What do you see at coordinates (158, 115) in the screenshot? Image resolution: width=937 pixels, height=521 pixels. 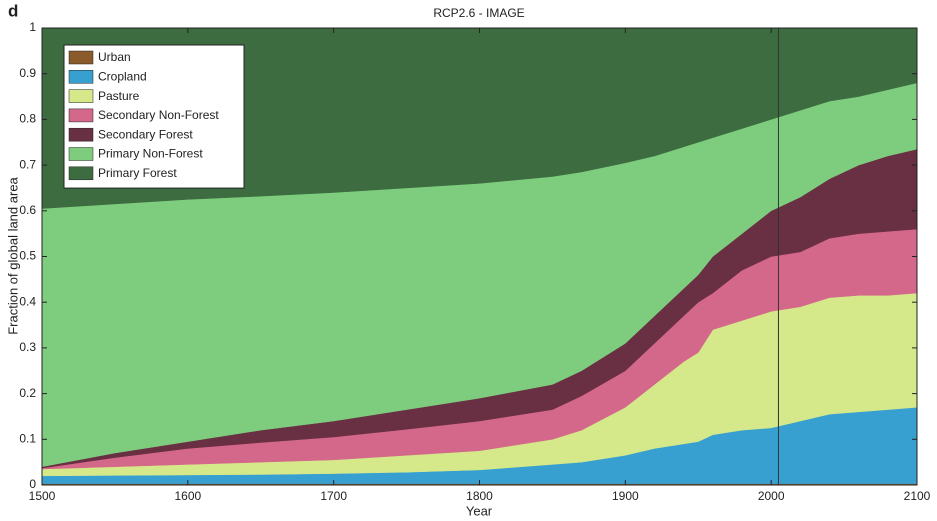 I see `legend-label: Secondary Non-Forest` at bounding box center [158, 115].